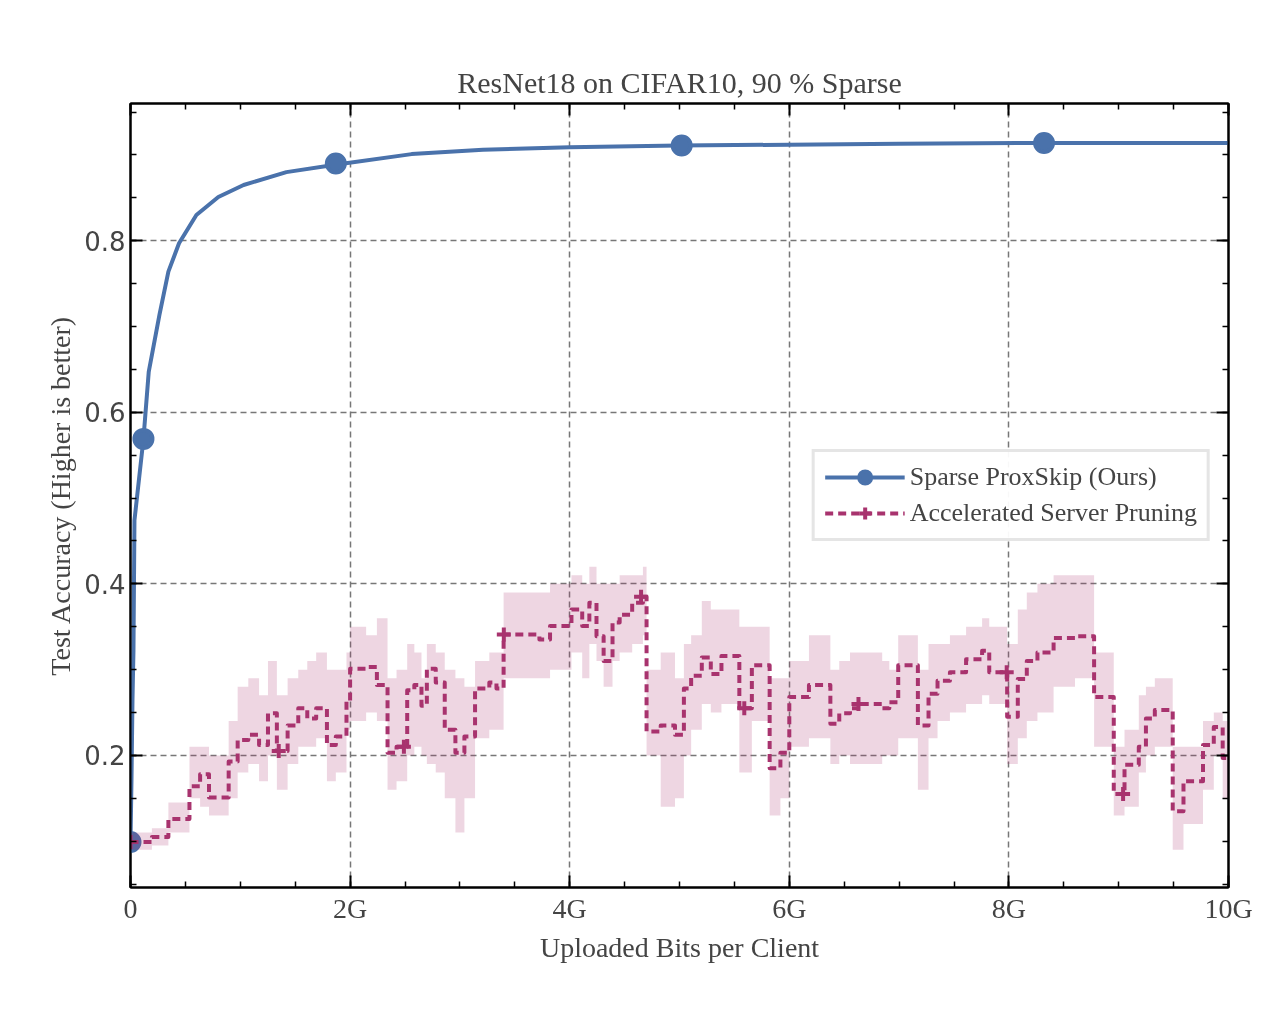 The width and height of the screenshot is (1288, 1016). Describe the element at coordinates (105, 241) in the screenshot. I see `y-tick-label: 0.8` at that location.